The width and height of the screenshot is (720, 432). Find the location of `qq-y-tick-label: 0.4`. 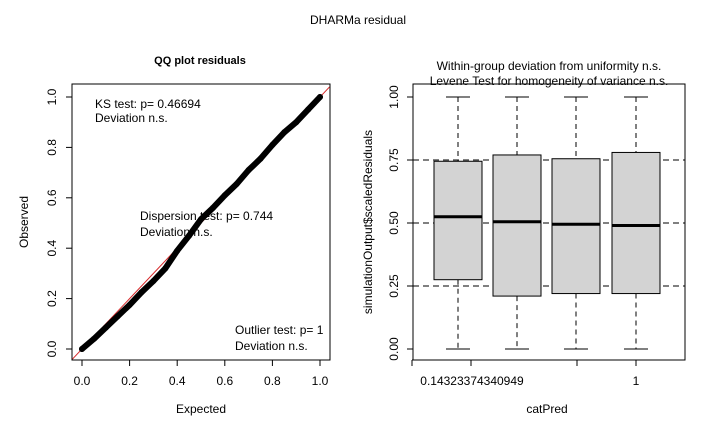

qq-y-tick-label: 0.4 is located at coordinates (52, 248).